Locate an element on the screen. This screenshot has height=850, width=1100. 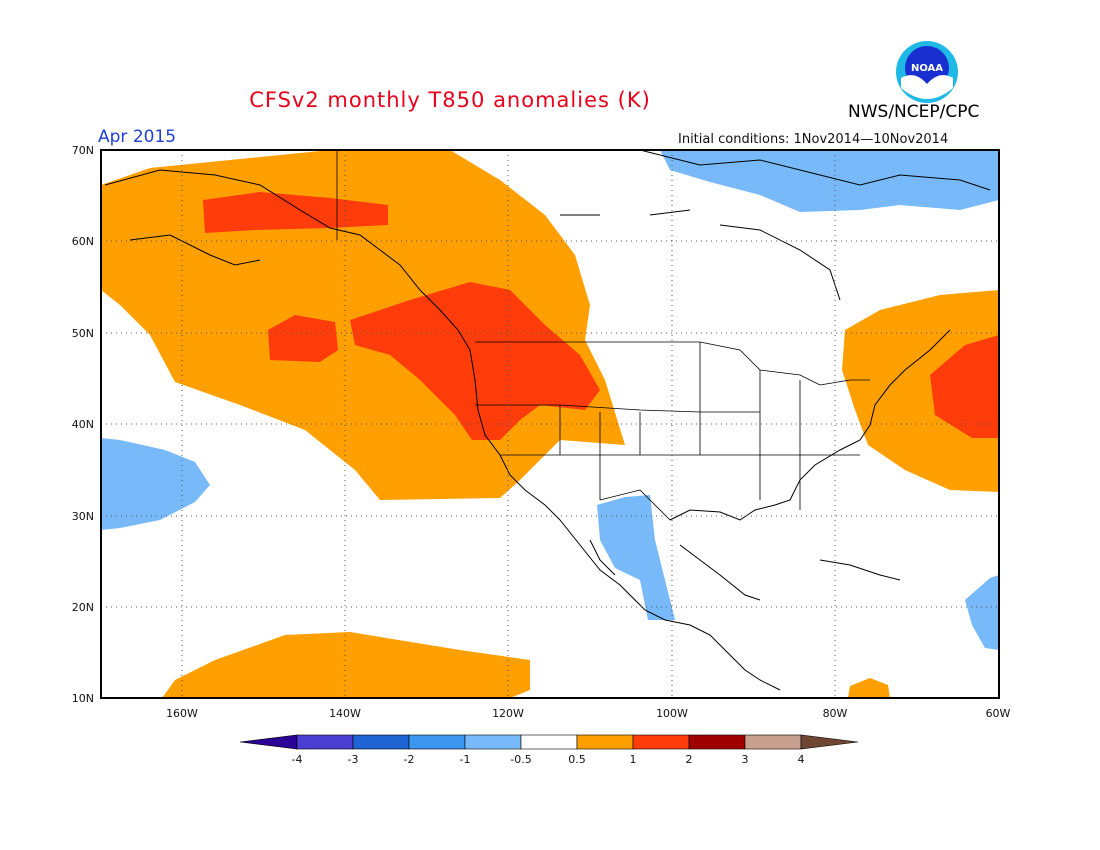
lon-label: 100W is located at coordinates (672, 713).